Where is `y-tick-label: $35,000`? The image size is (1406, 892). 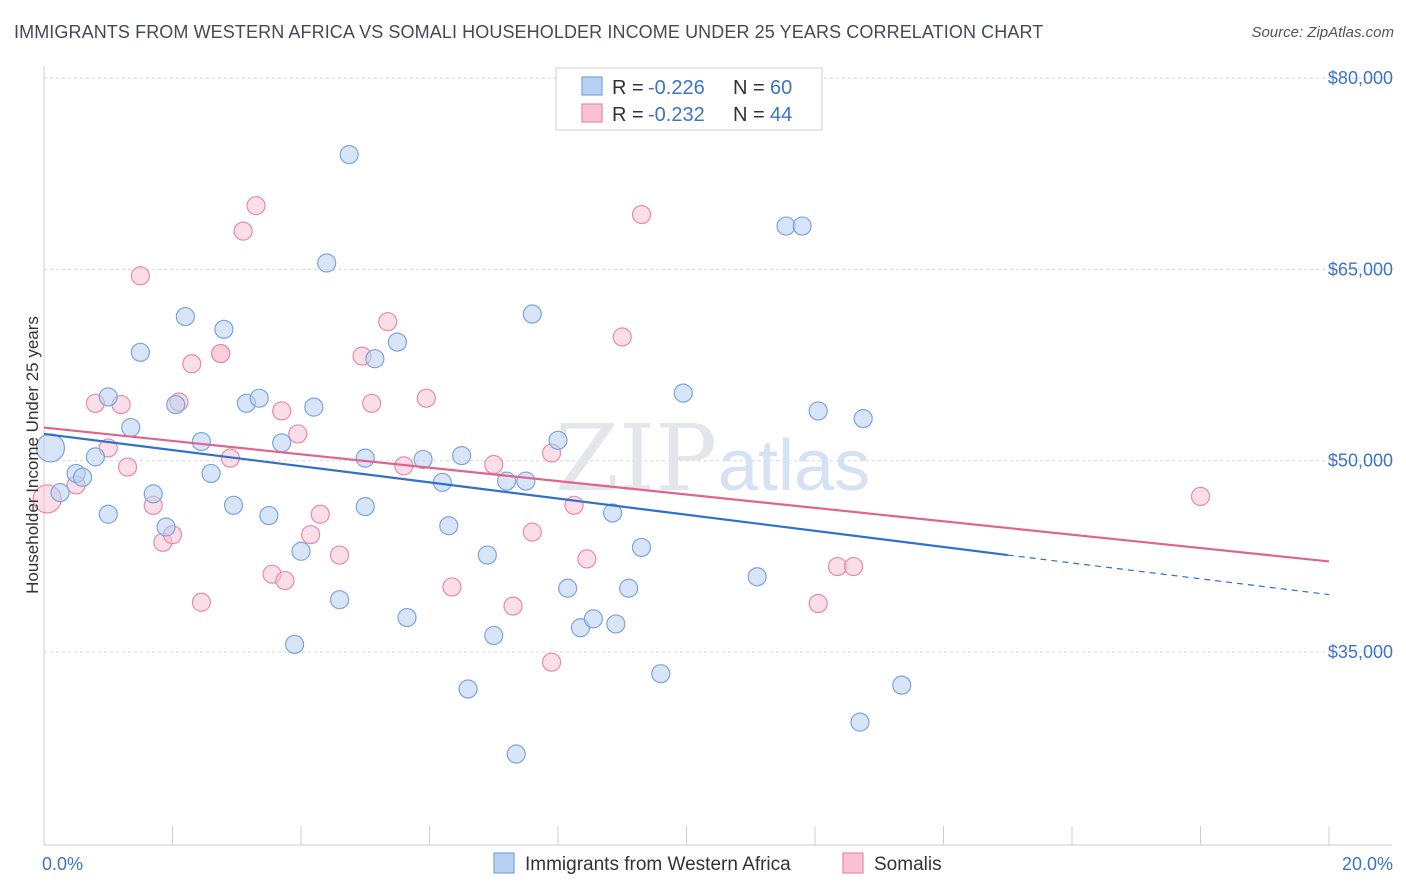
y-tick-label: $35,000 is located at coordinates (1360, 652).